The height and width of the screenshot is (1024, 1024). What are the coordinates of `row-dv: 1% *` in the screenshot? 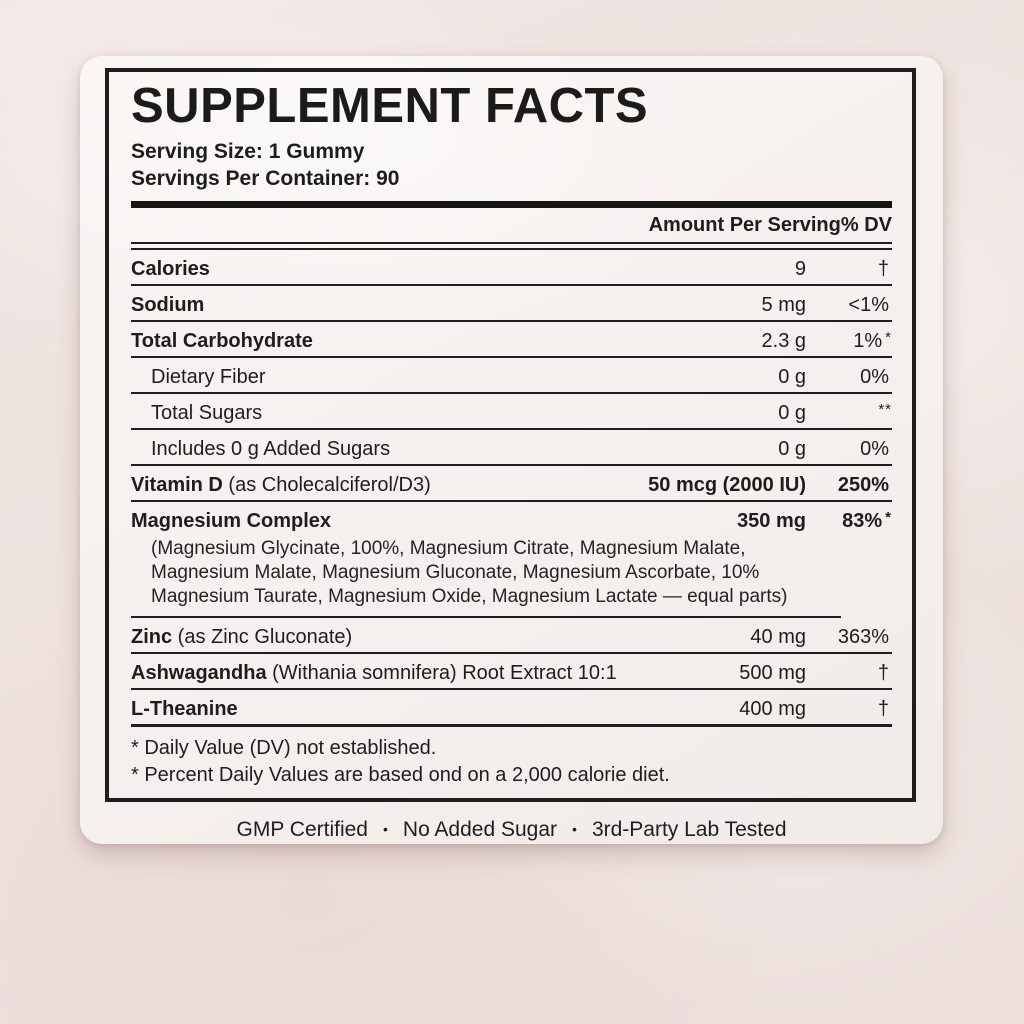 It's located at (872, 340).